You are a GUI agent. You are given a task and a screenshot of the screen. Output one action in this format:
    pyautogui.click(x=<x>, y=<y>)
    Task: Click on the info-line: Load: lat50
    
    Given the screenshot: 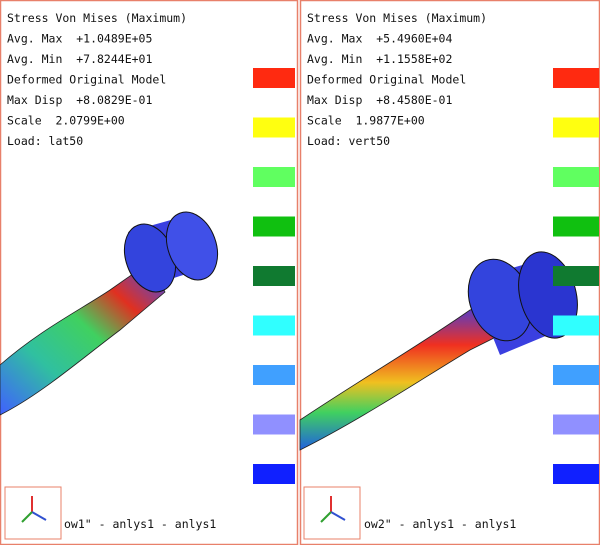 What is the action you would take?
    pyautogui.click(x=45, y=141)
    